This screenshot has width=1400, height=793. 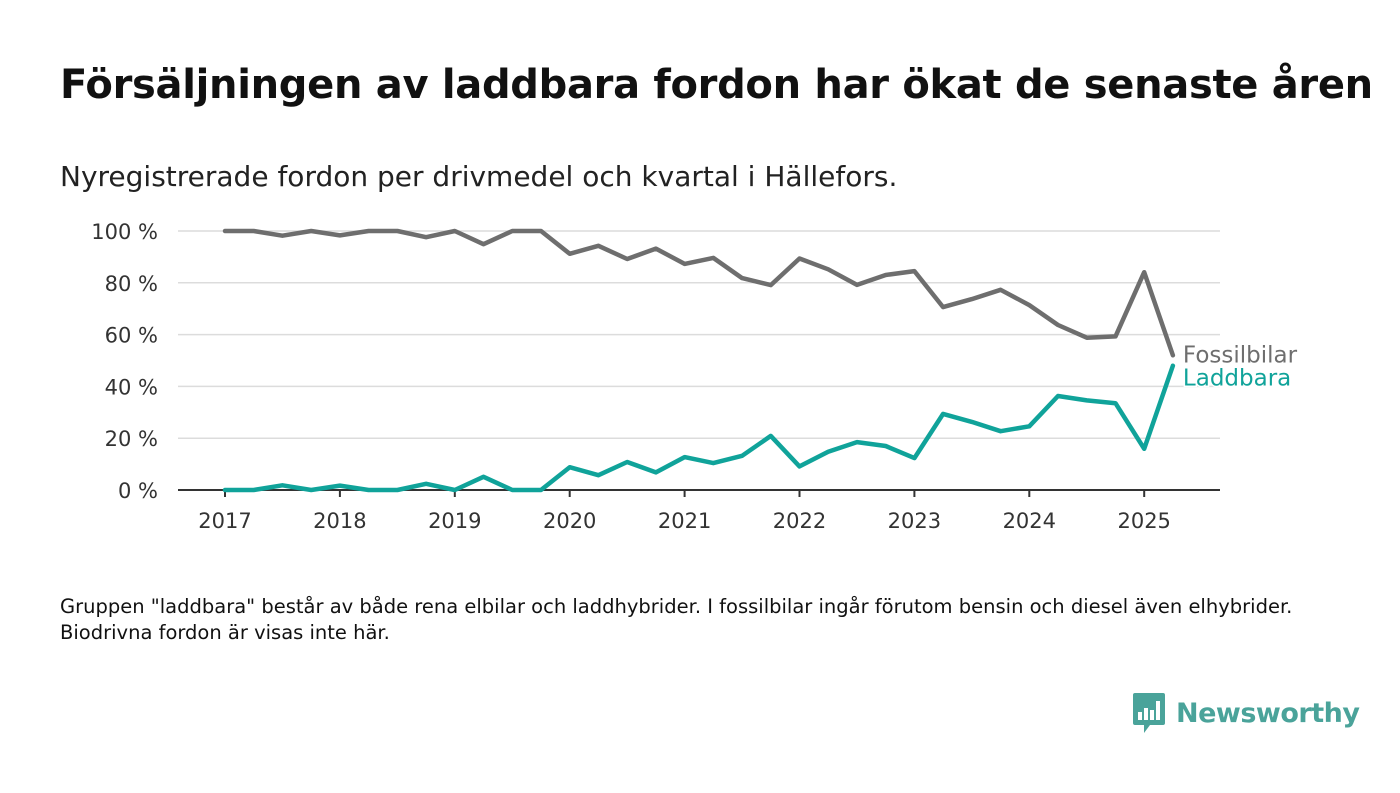 What do you see at coordinates (1240, 355) in the screenshot?
I see `series-label-fossilbilar: Fossilbilar` at bounding box center [1240, 355].